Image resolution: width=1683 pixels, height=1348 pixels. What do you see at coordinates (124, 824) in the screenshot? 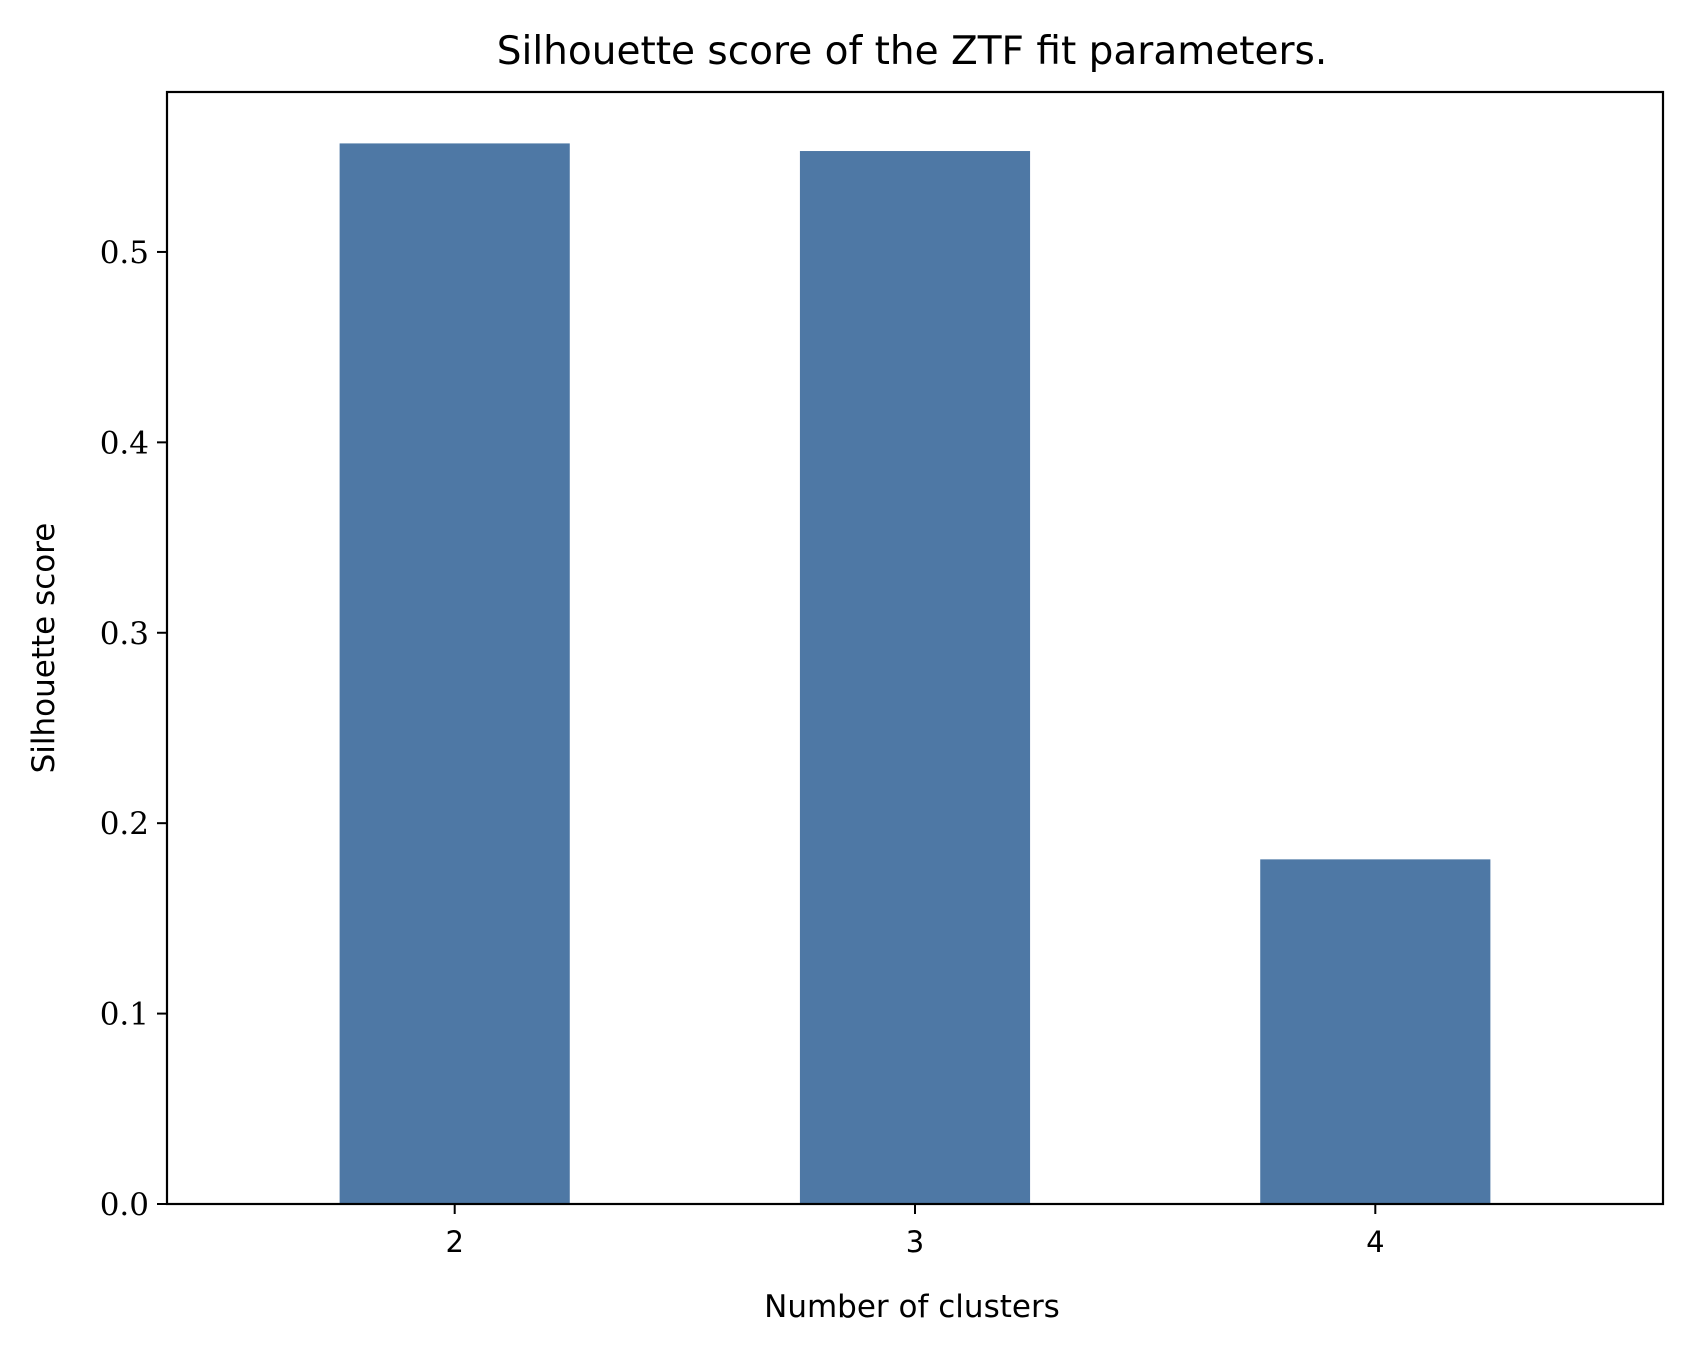
I see `y-tick-label-0.2: 0.2` at bounding box center [124, 824].